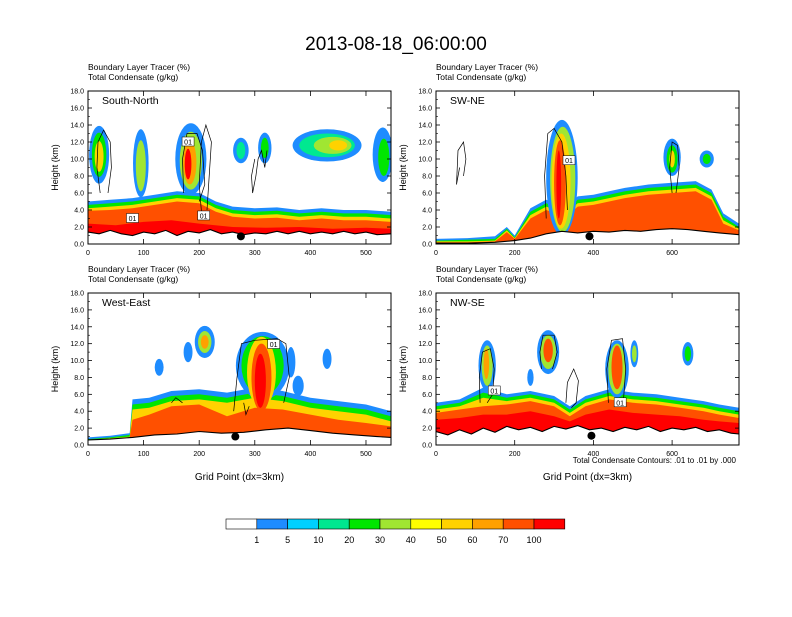 This screenshot has height=617, width=792. I want to click on x-tick-label: 500, so click(366, 253).